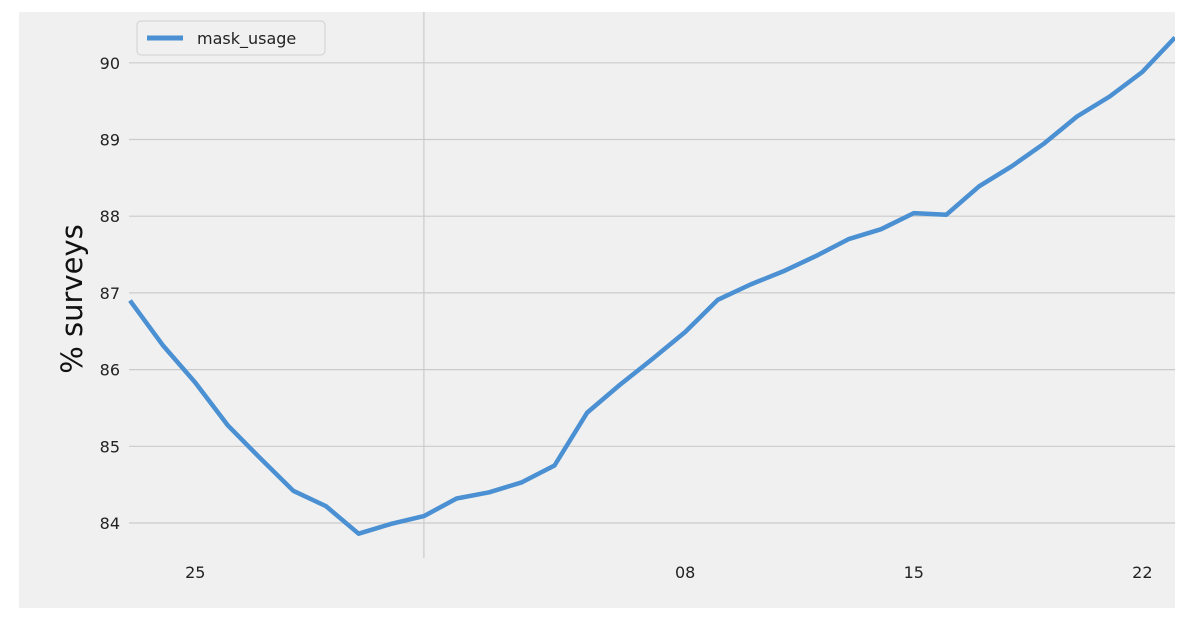 Image resolution: width=1200 pixels, height=619 pixels. I want to click on x-tick-label: 15, so click(914, 572).